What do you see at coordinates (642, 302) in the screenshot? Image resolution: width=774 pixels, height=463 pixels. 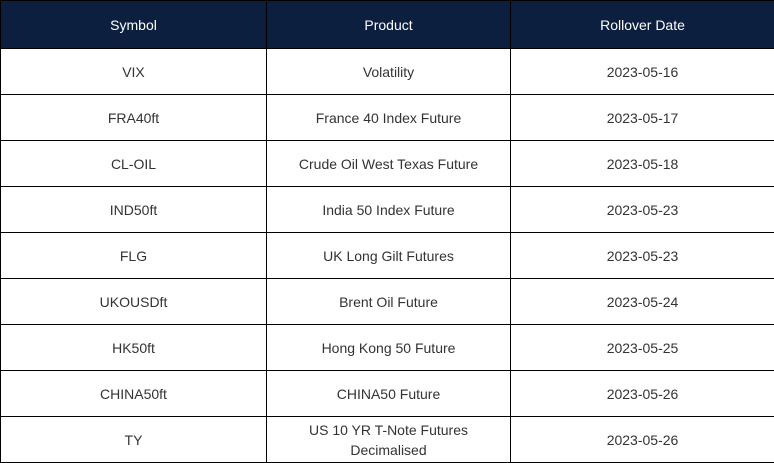 I see `table-cell: 2023-05-24` at bounding box center [642, 302].